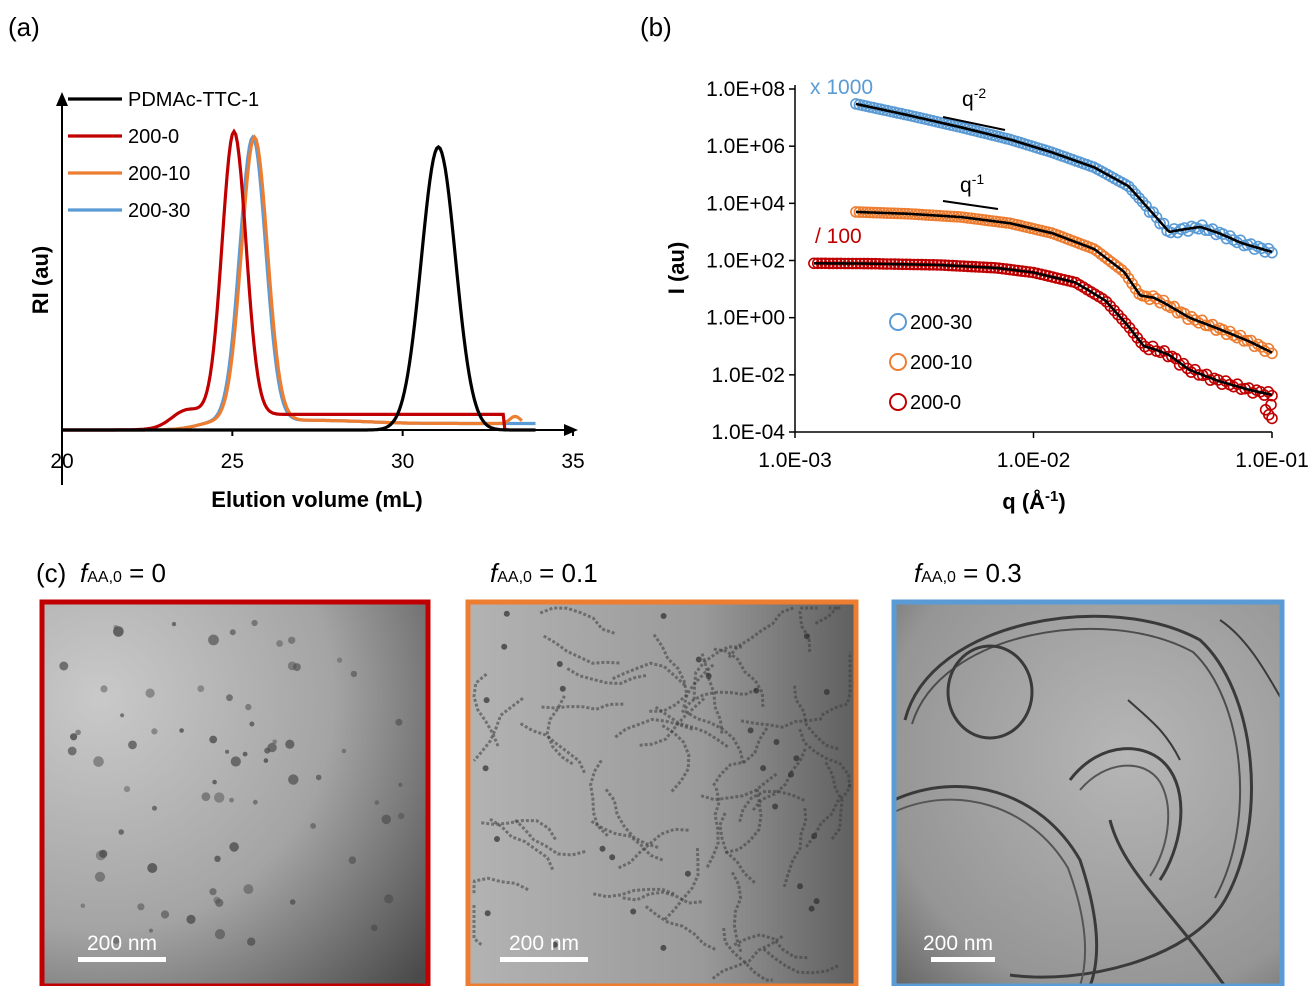 This screenshot has width=1314, height=986. I want to click on saxs-y-tick-label: 1.0E+00, so click(745, 318).